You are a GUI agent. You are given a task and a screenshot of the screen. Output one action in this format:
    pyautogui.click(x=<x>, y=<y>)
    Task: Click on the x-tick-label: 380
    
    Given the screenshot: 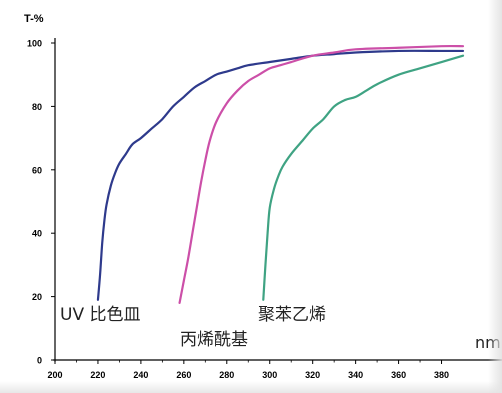 What is the action you would take?
    pyautogui.click(x=441, y=375)
    